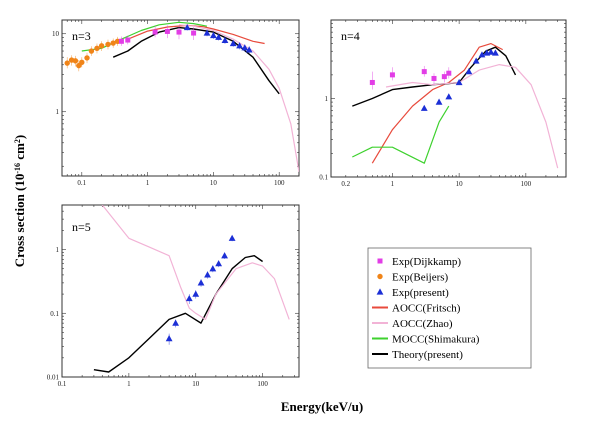  I want to click on y-axis-title-base: Cross section (10, so click(19, 221).